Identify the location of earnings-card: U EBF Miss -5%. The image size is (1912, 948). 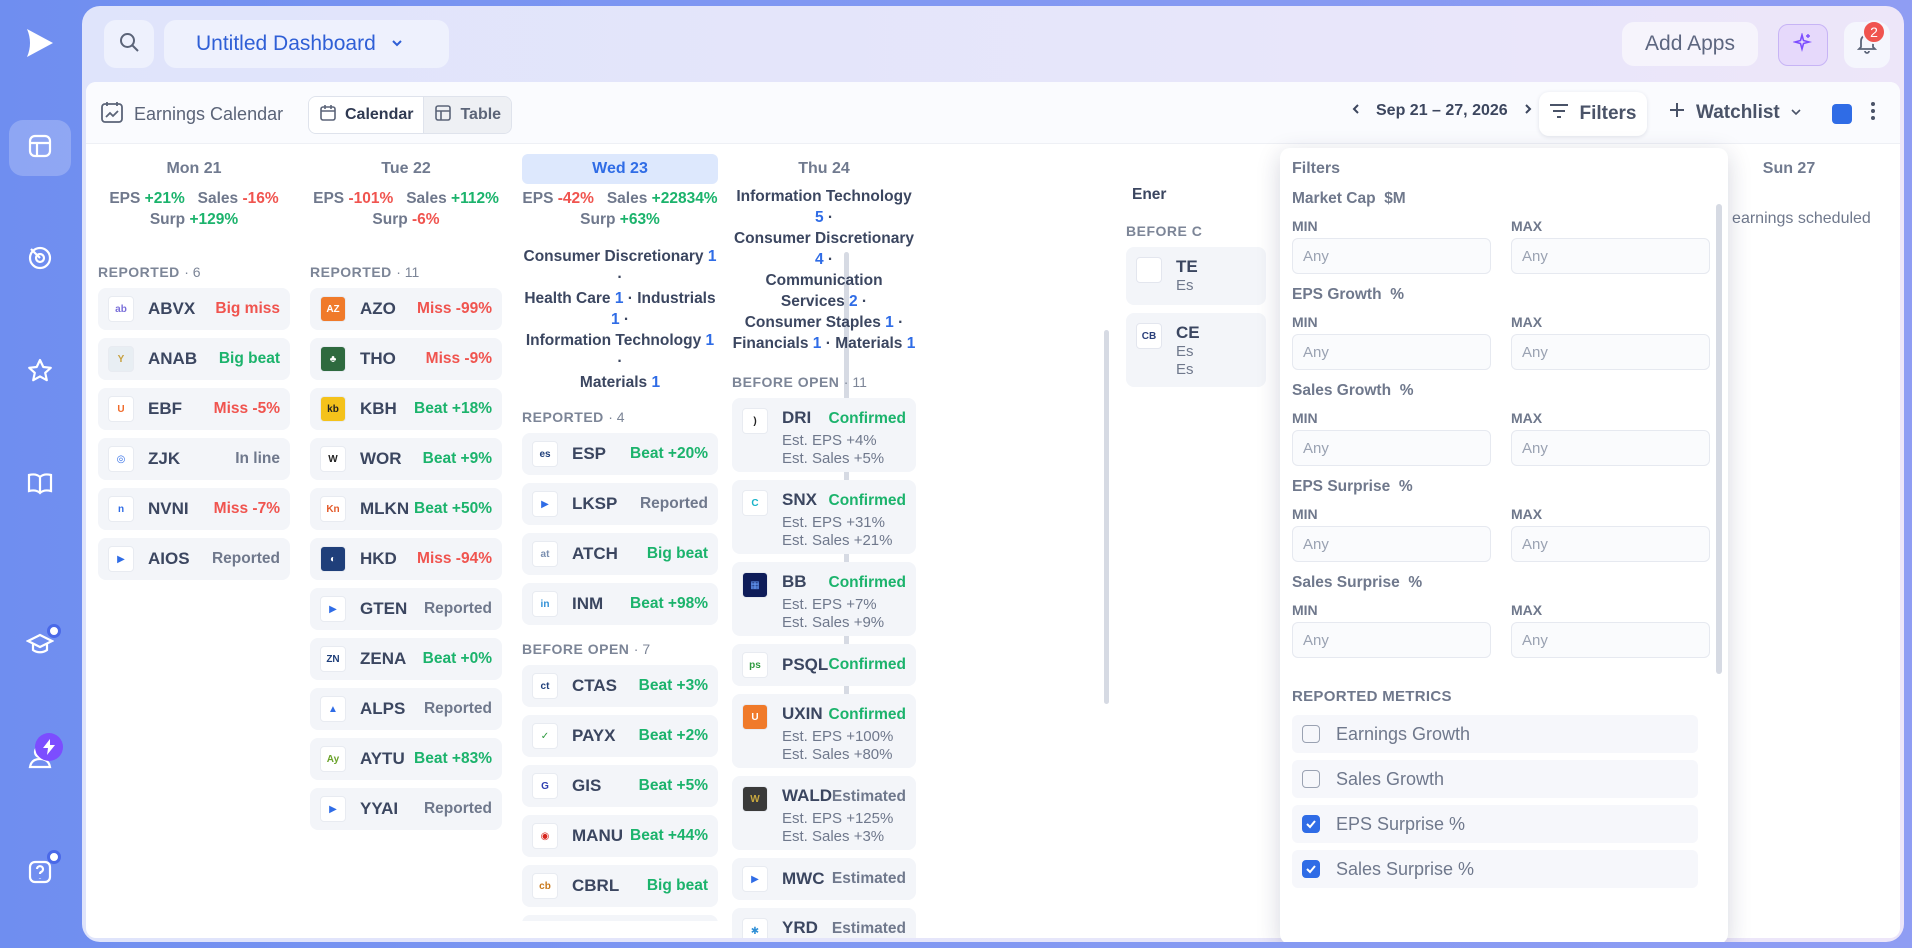
(194, 409).